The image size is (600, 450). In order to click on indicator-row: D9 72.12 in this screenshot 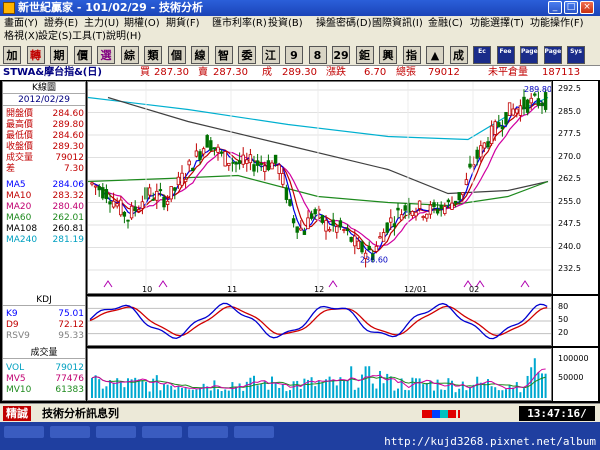, I will do `click(45, 325)`.